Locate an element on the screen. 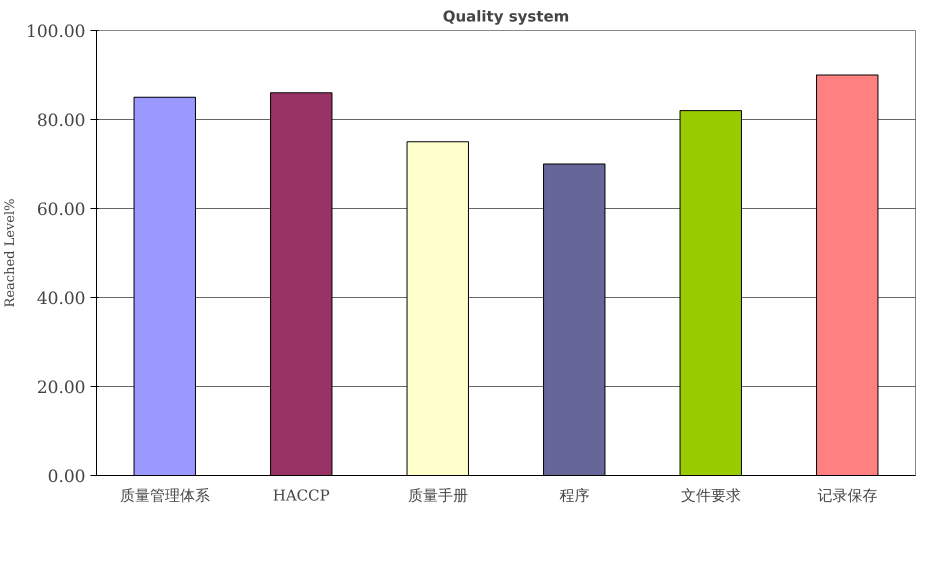  y-axis-title: Reached Level% is located at coordinates (10, 253).